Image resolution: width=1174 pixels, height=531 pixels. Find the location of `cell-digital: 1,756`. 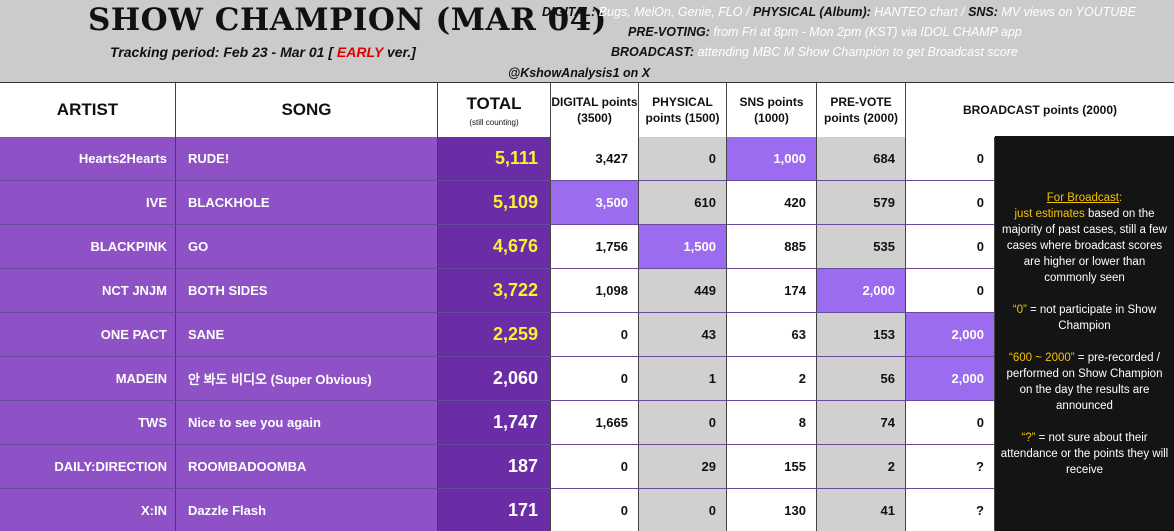

cell-digital: 1,756 is located at coordinates (595, 247).